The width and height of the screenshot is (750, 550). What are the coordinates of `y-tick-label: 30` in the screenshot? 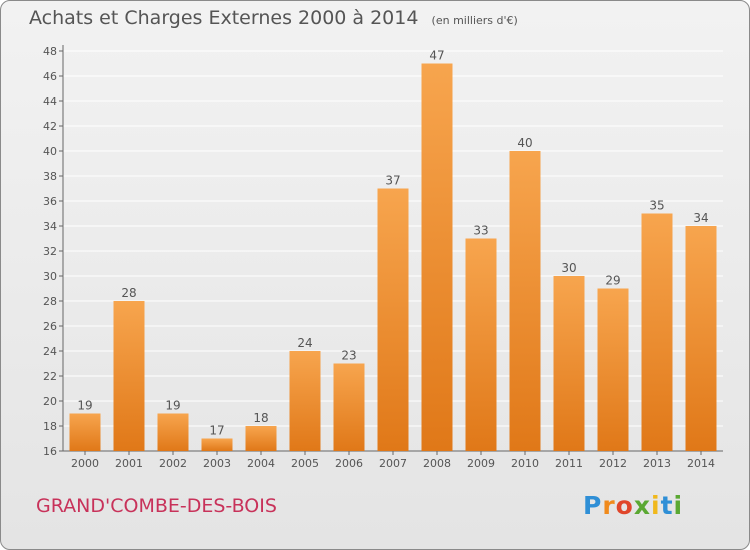 It's located at (50, 276).